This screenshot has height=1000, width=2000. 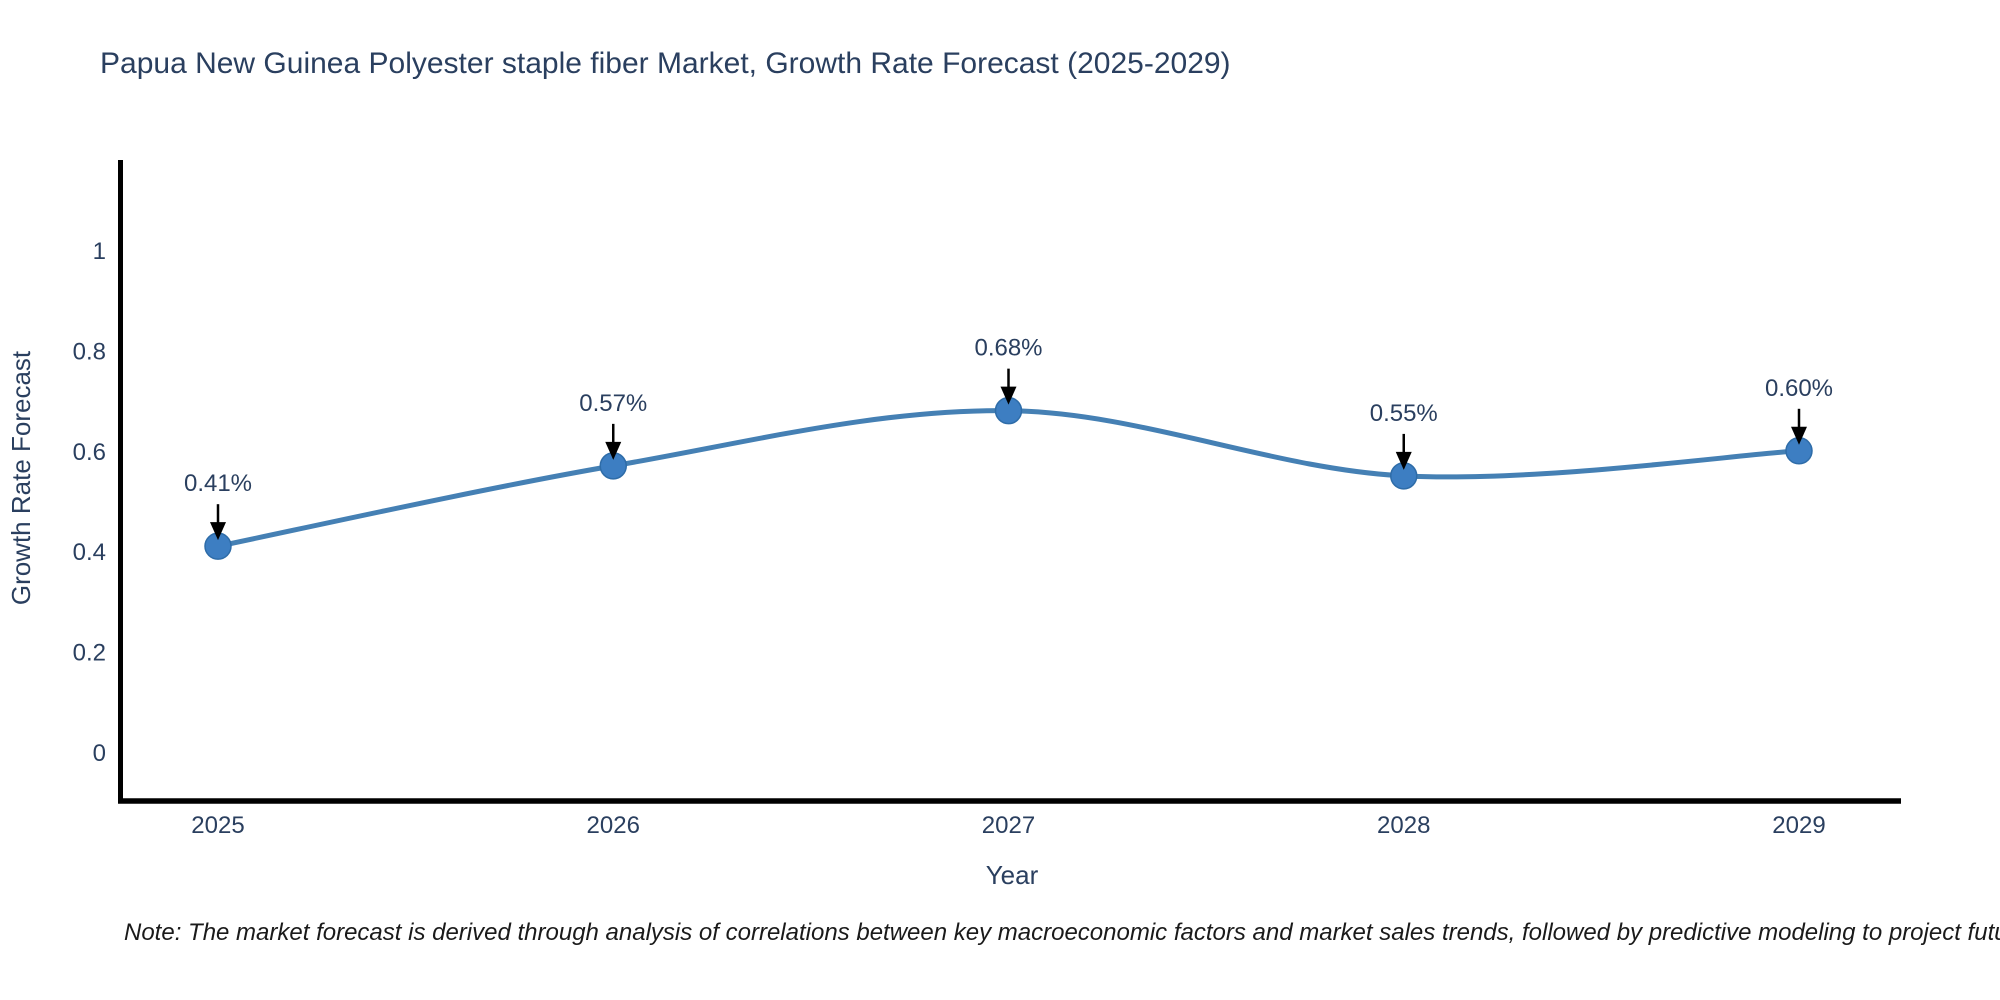 I want to click on y-tick-label: 0, so click(x=99, y=753).